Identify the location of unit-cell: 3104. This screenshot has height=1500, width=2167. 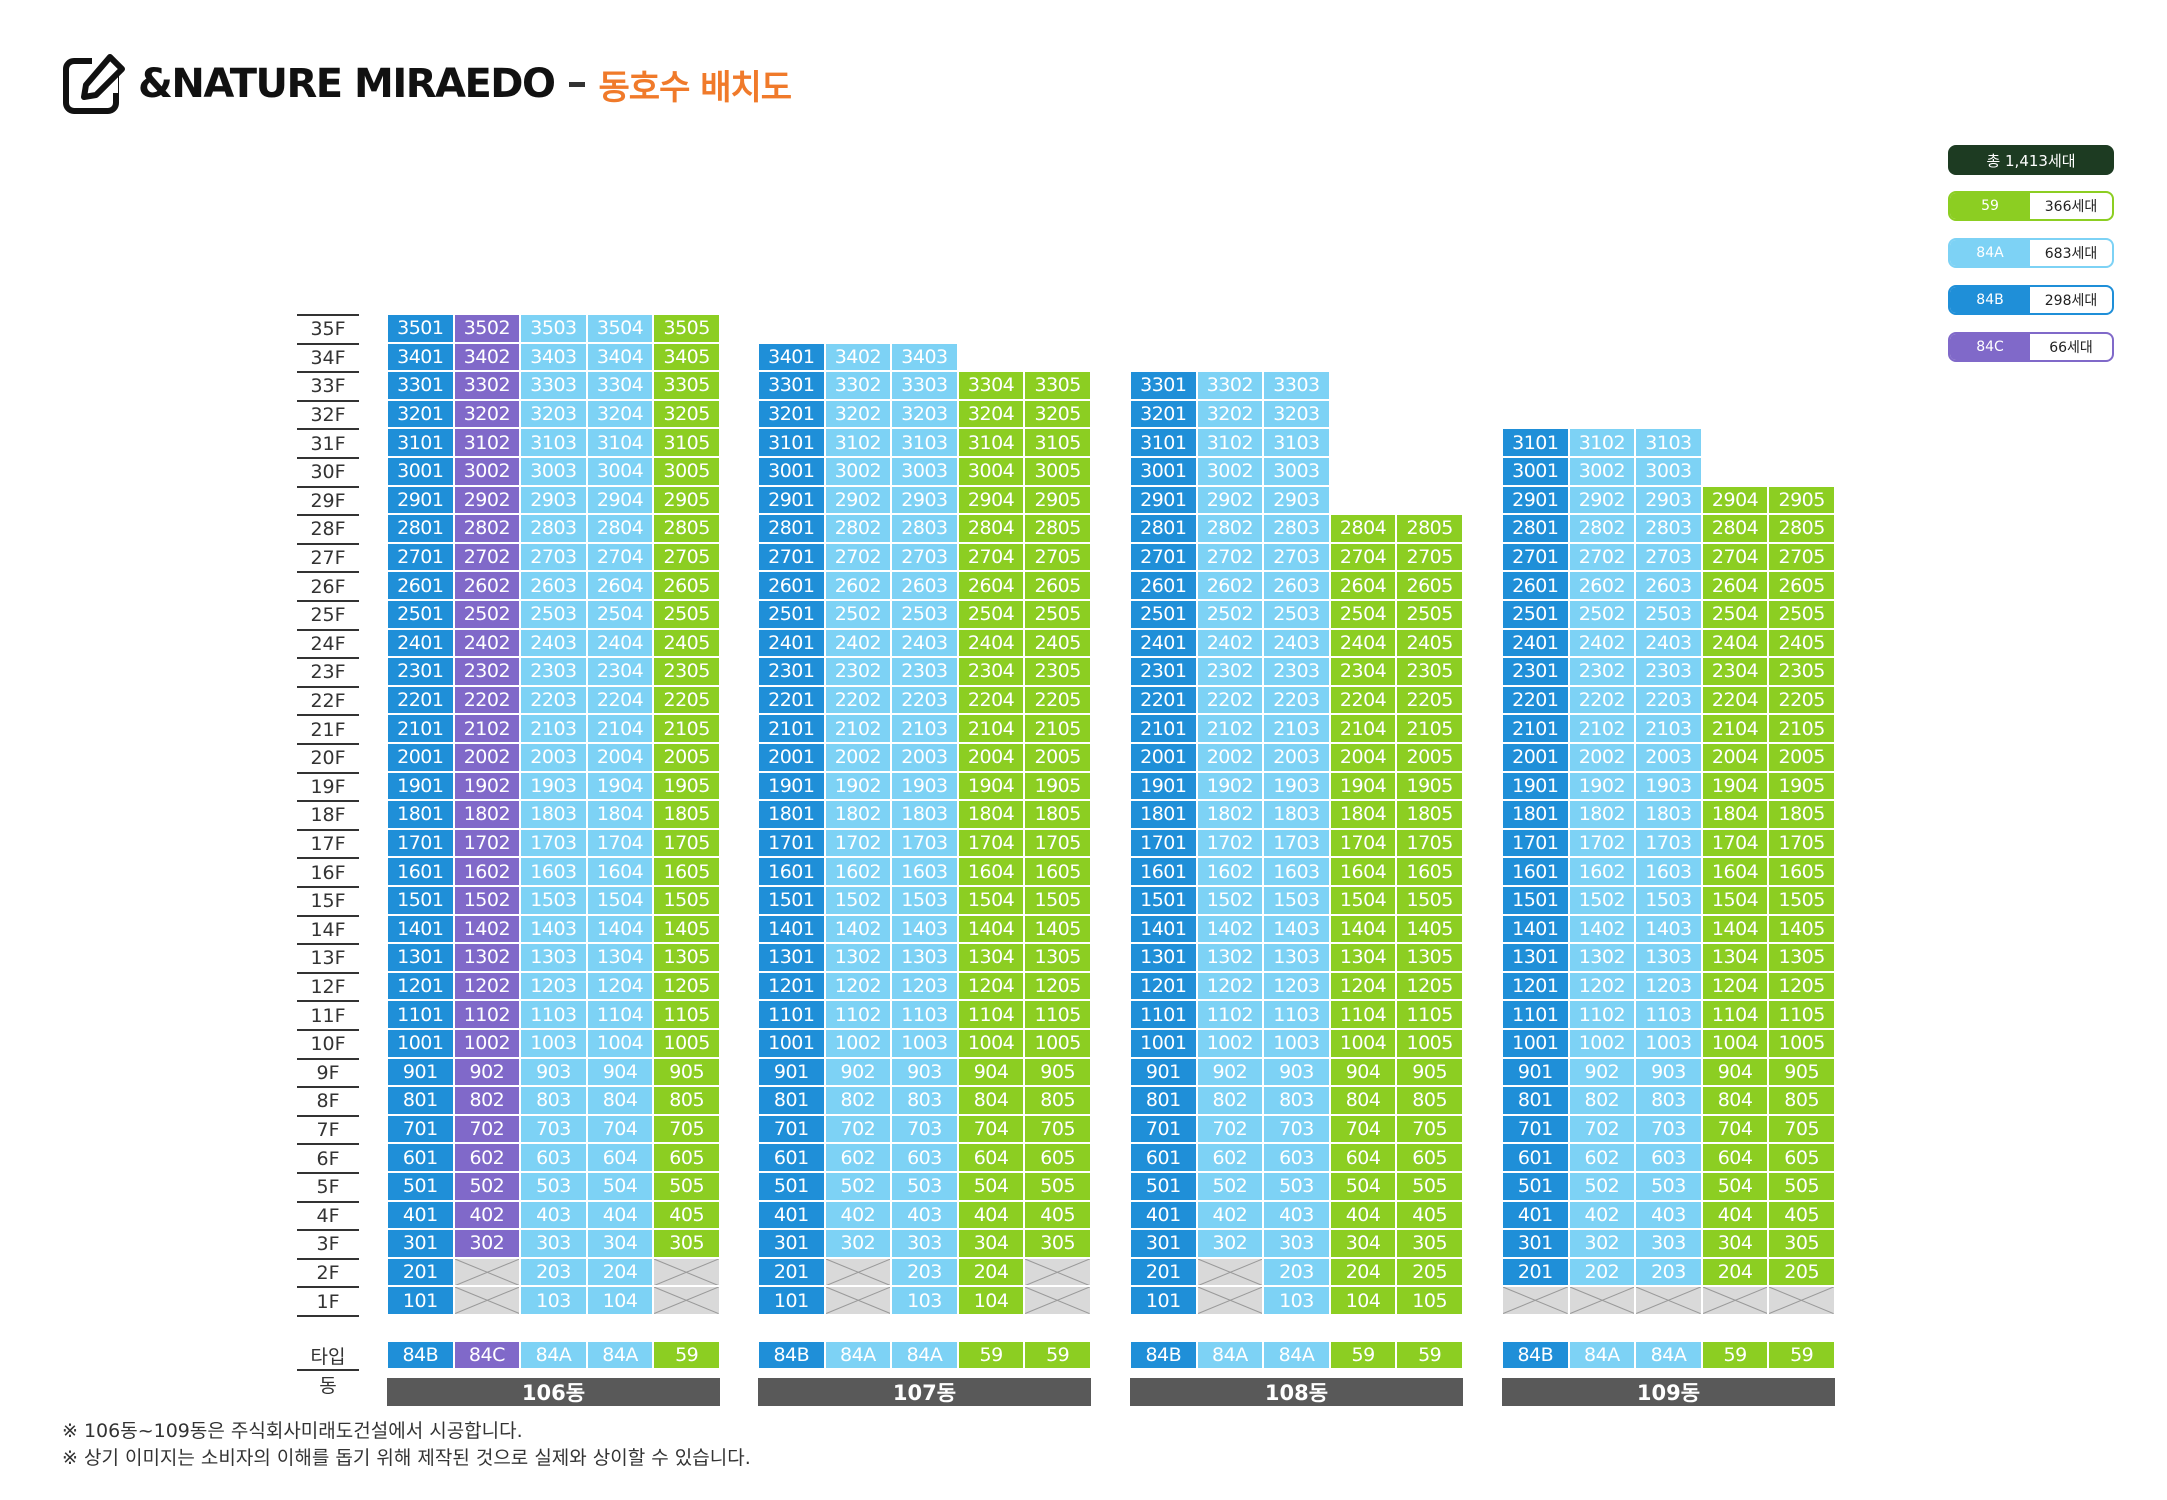
(991, 442).